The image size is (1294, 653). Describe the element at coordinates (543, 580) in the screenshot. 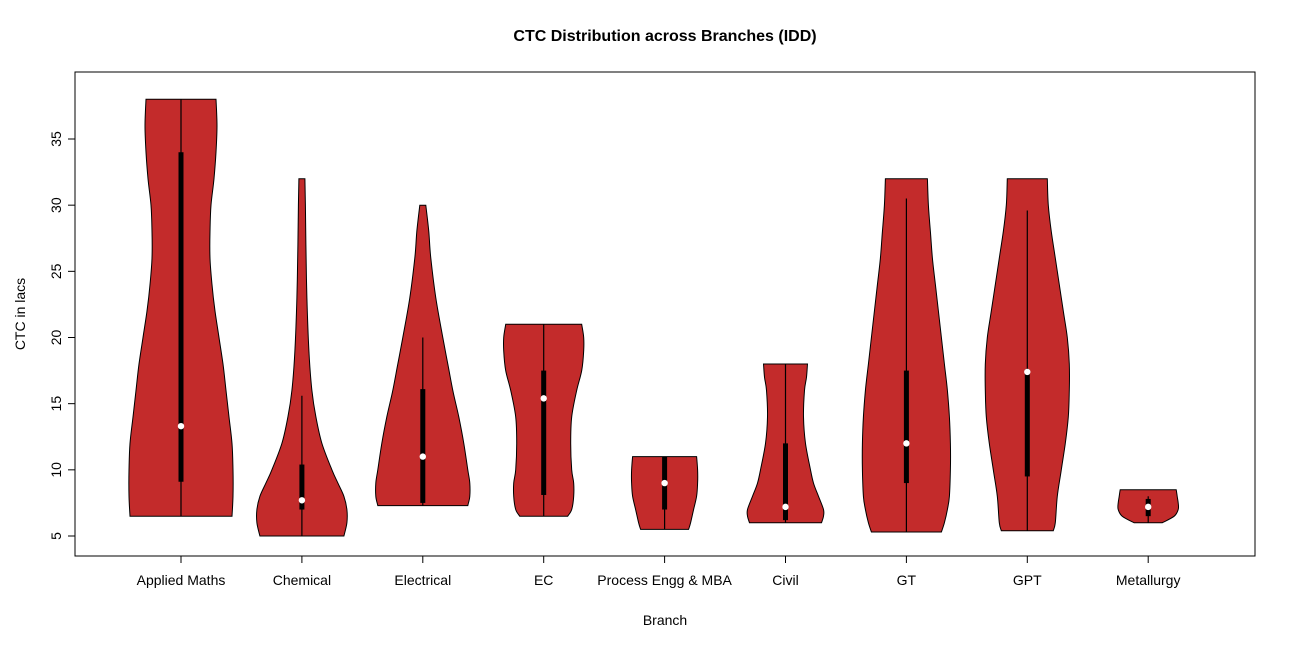

I see `x-tick-label-ec: EC` at that location.